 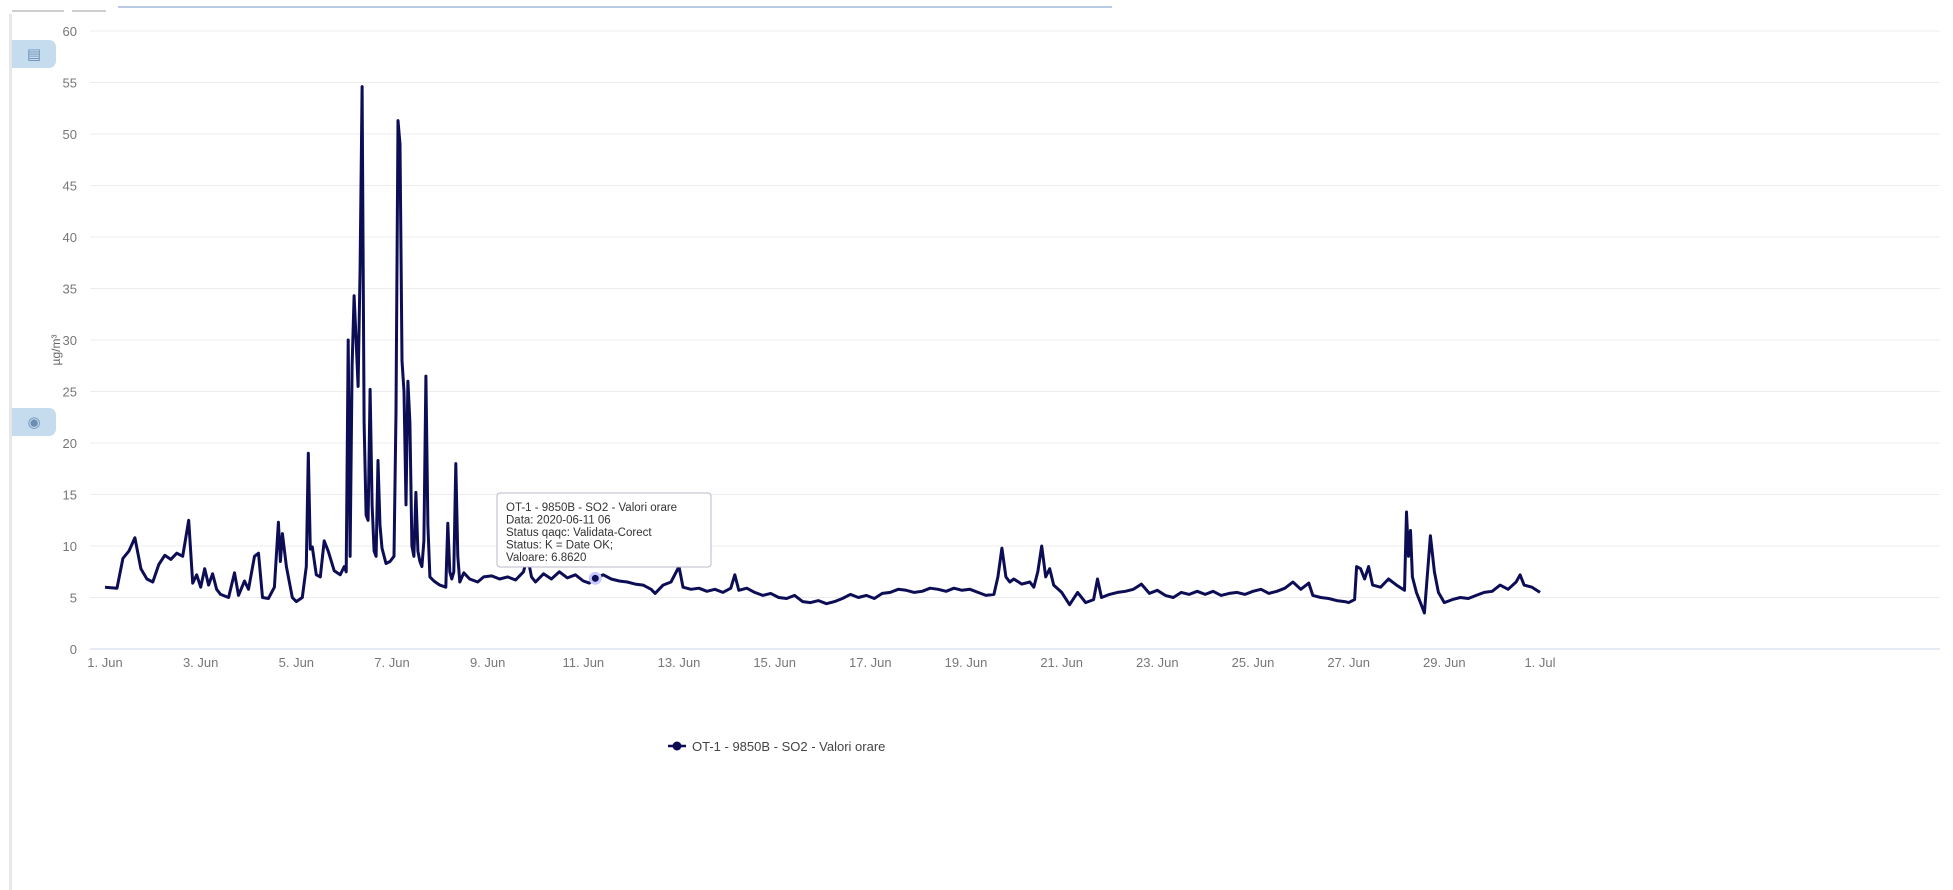 I want to click on x-tick-label: 23. Jun, so click(x=1157, y=662).